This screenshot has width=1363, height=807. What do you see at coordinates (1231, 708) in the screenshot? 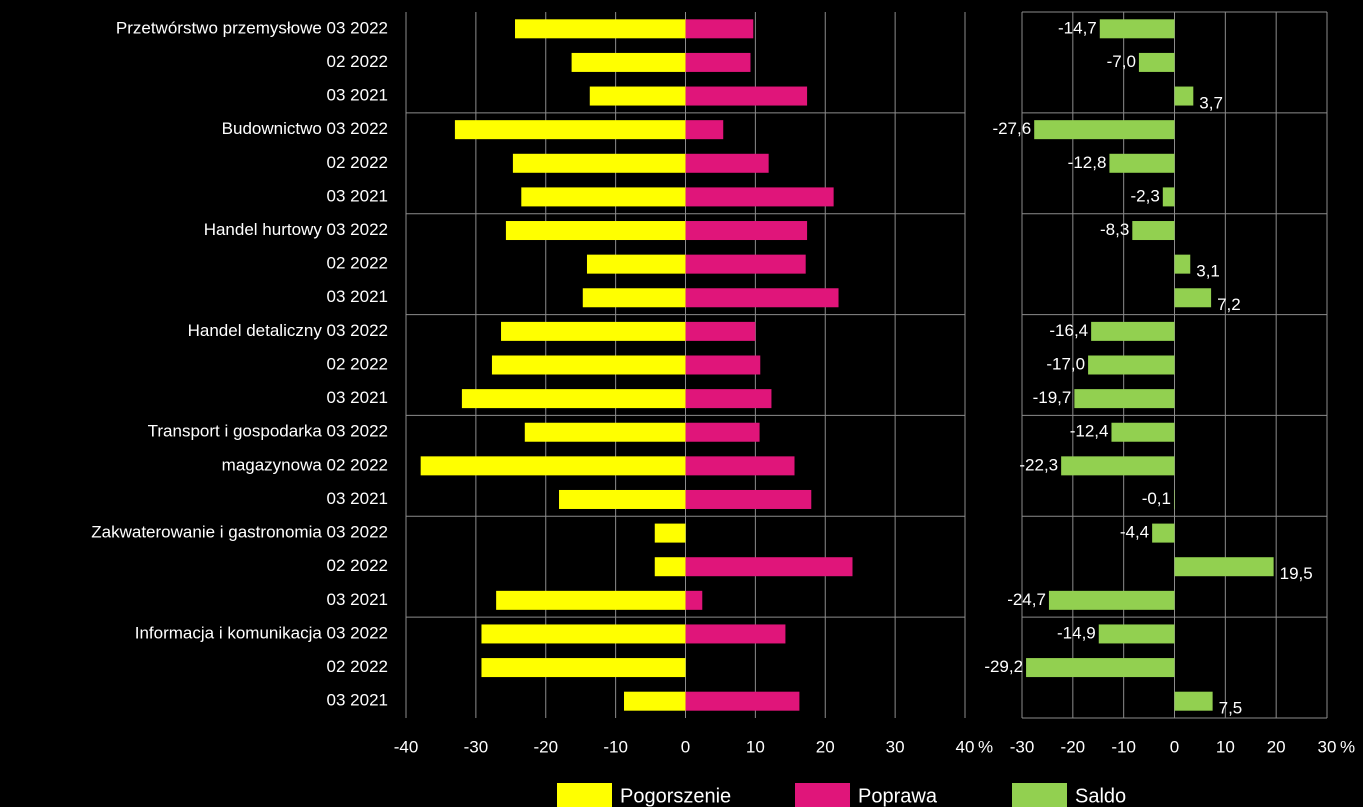
I see `data-label: 7,5` at bounding box center [1231, 708].